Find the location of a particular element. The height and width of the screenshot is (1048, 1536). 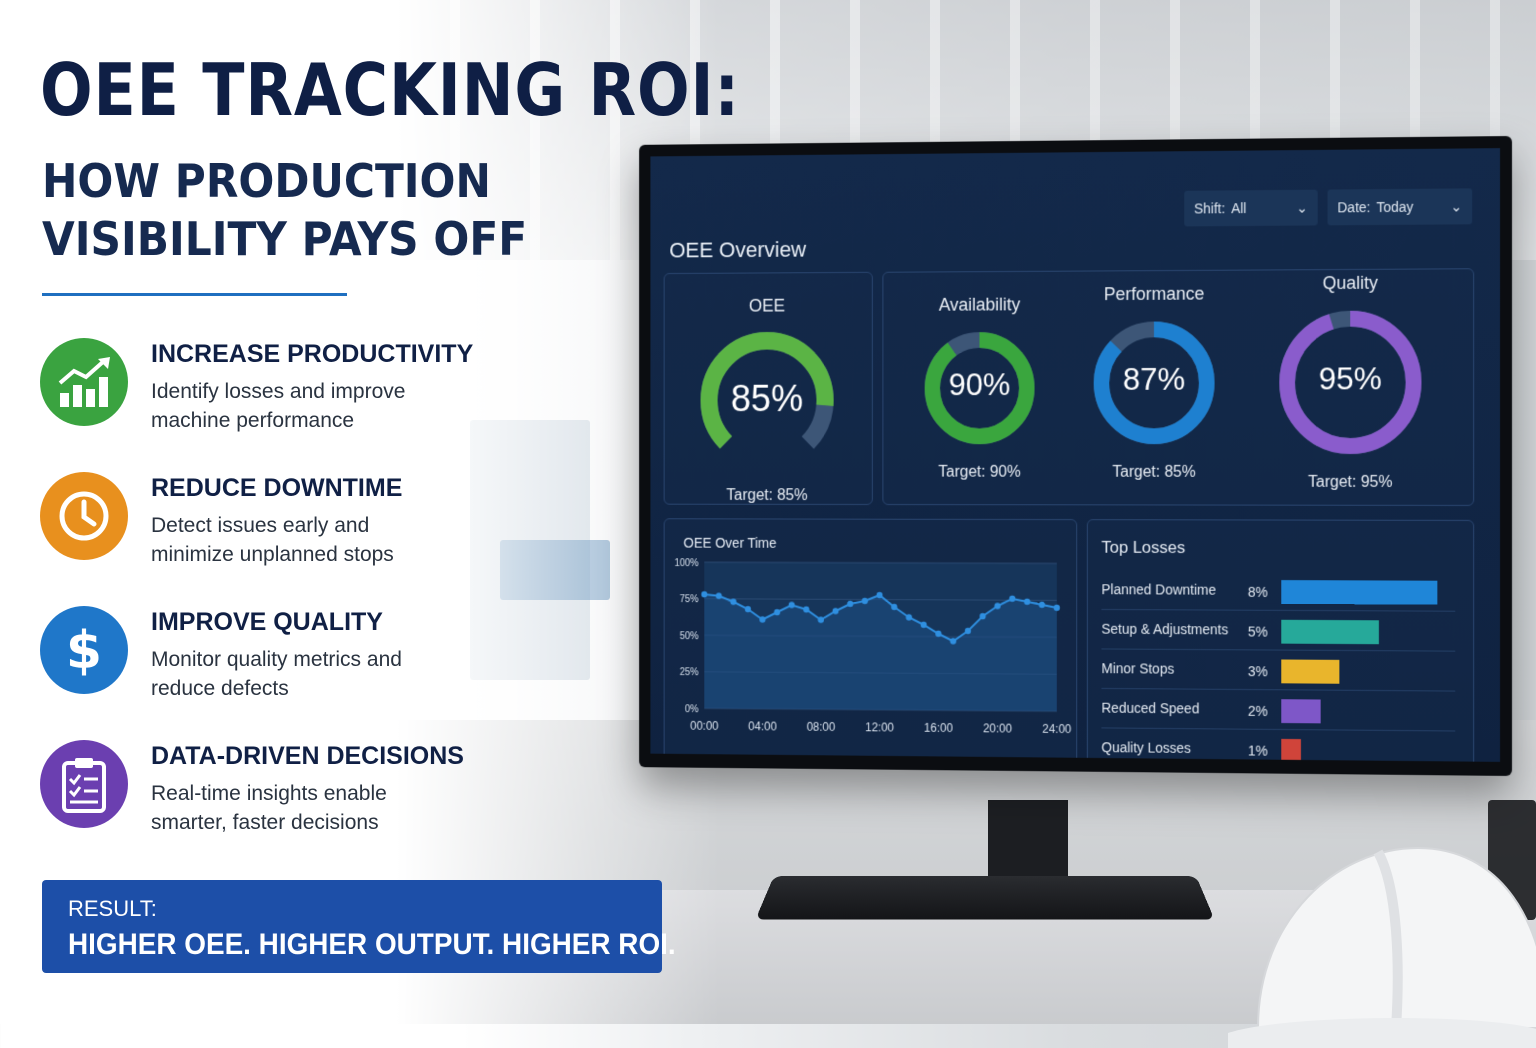

oee-overview-title: OEE Overview is located at coordinates (737, 250).